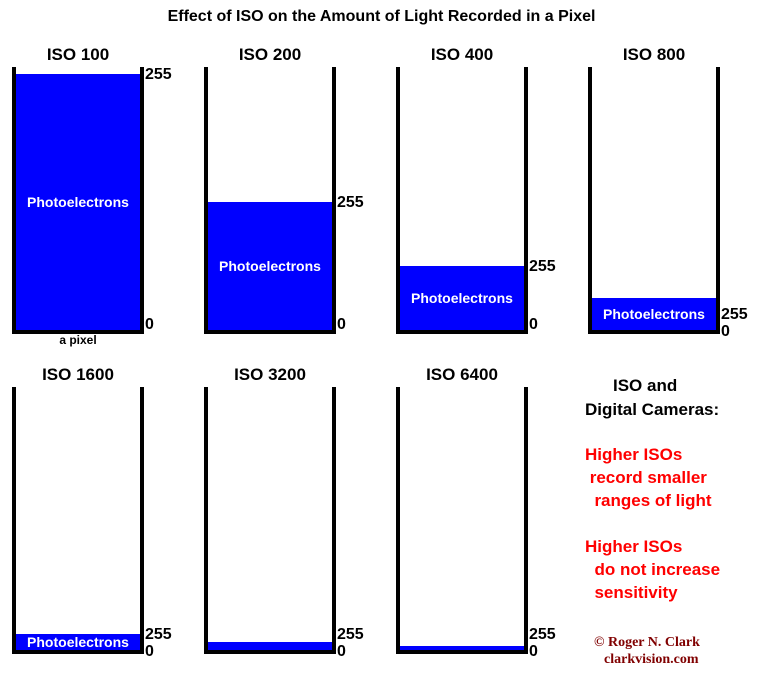 The image size is (763, 675). Describe the element at coordinates (645, 385) in the screenshot. I see `side-heading-1: ISO and` at that location.